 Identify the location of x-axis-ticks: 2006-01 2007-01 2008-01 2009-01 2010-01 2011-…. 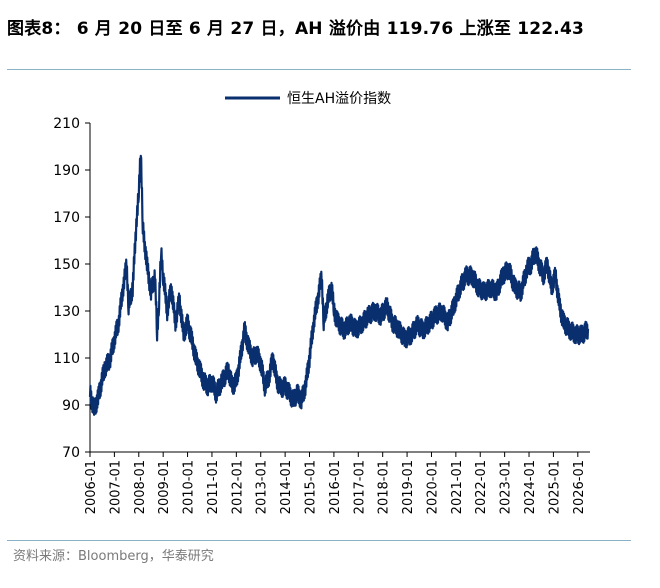
(335, 483).